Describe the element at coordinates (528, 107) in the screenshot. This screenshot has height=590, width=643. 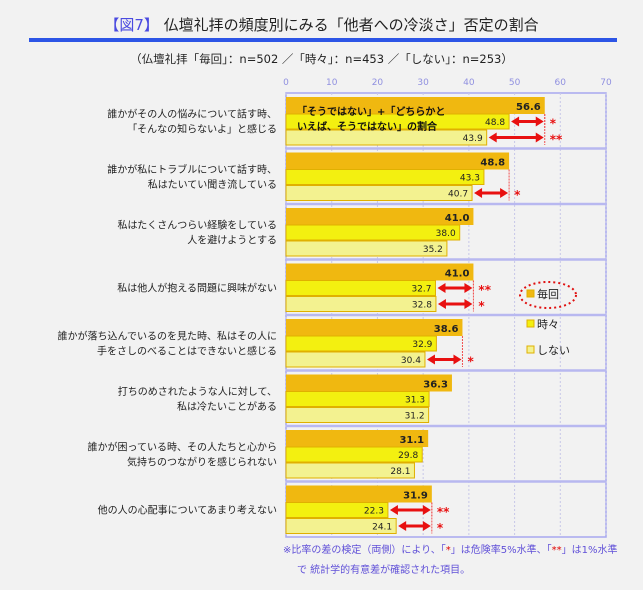
I see `data-label: 56.6` at that location.